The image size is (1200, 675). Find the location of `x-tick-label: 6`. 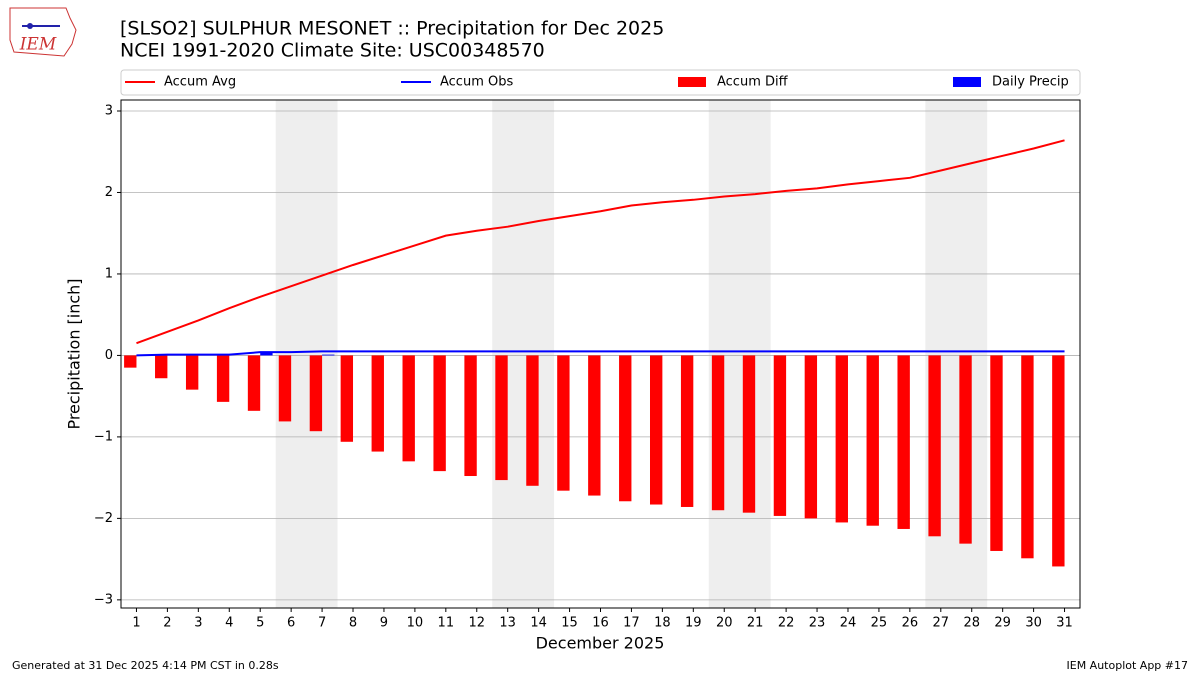

x-tick-label: 6 is located at coordinates (291, 623).